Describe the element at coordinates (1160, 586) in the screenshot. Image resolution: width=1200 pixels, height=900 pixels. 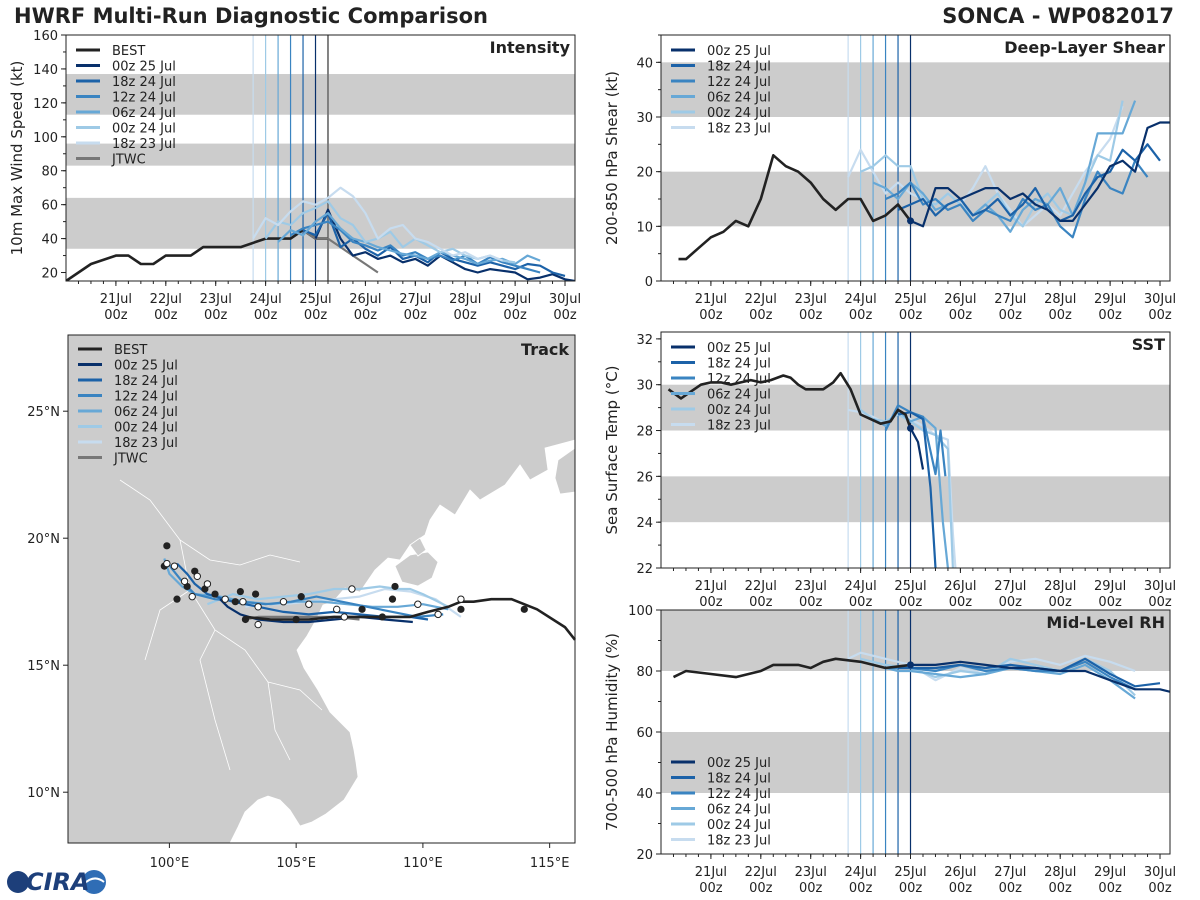
I see `sst-xtick-label-day: 30Jul` at that location.